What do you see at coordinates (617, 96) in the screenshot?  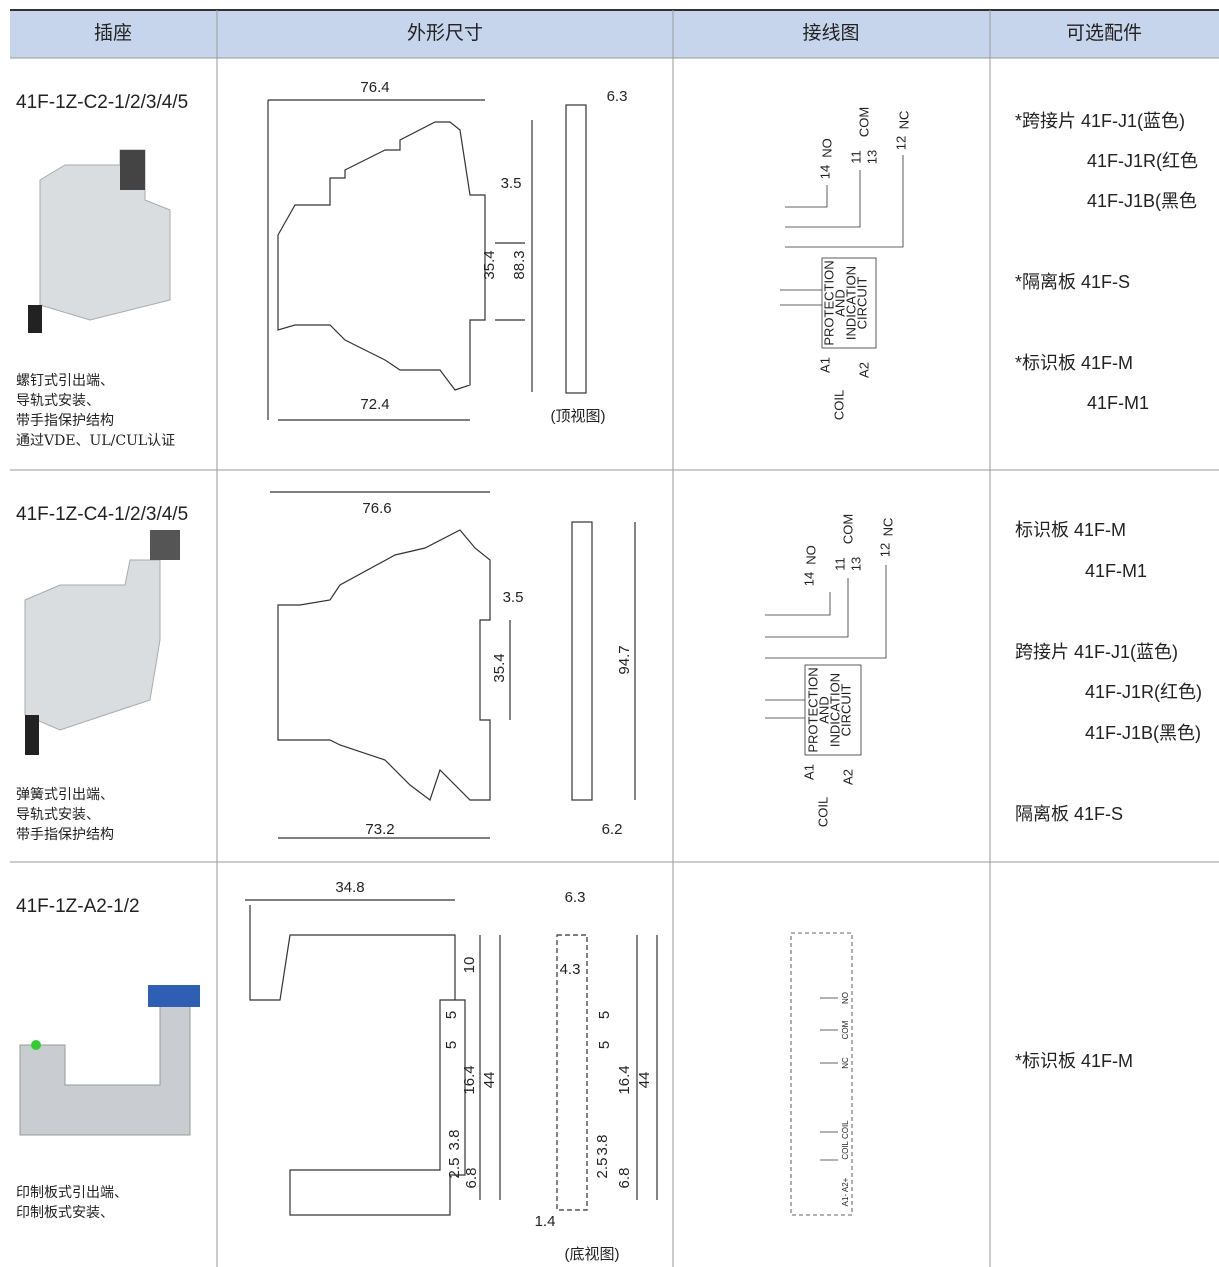 I see `dimension-label: 6.3` at bounding box center [617, 96].